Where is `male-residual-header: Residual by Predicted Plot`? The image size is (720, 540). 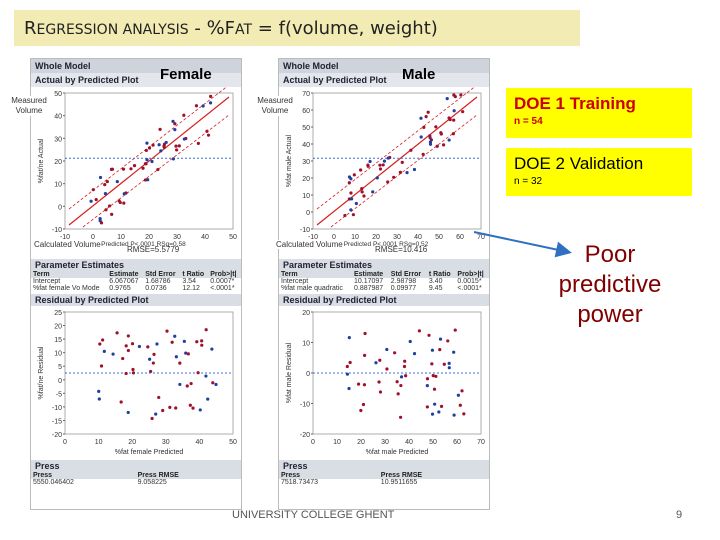
male-residual-header: Residual by Predicted Plot is located at coordinates (384, 300).